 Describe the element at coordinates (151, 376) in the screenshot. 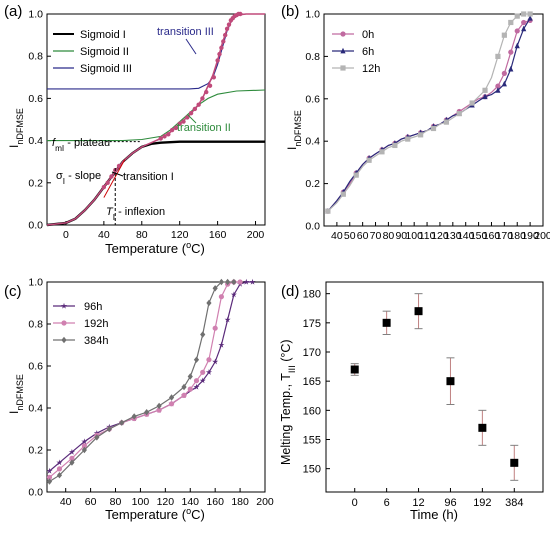

I see `series-line-96h` at that location.